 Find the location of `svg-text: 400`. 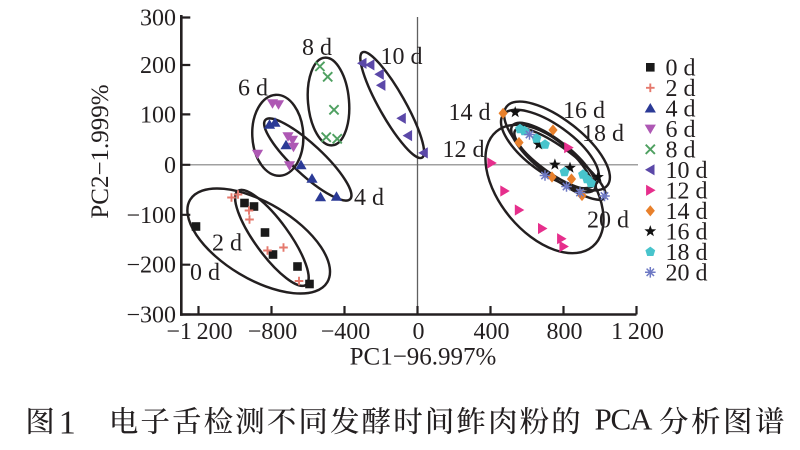

svg-text: 400 is located at coordinates (492, 332).